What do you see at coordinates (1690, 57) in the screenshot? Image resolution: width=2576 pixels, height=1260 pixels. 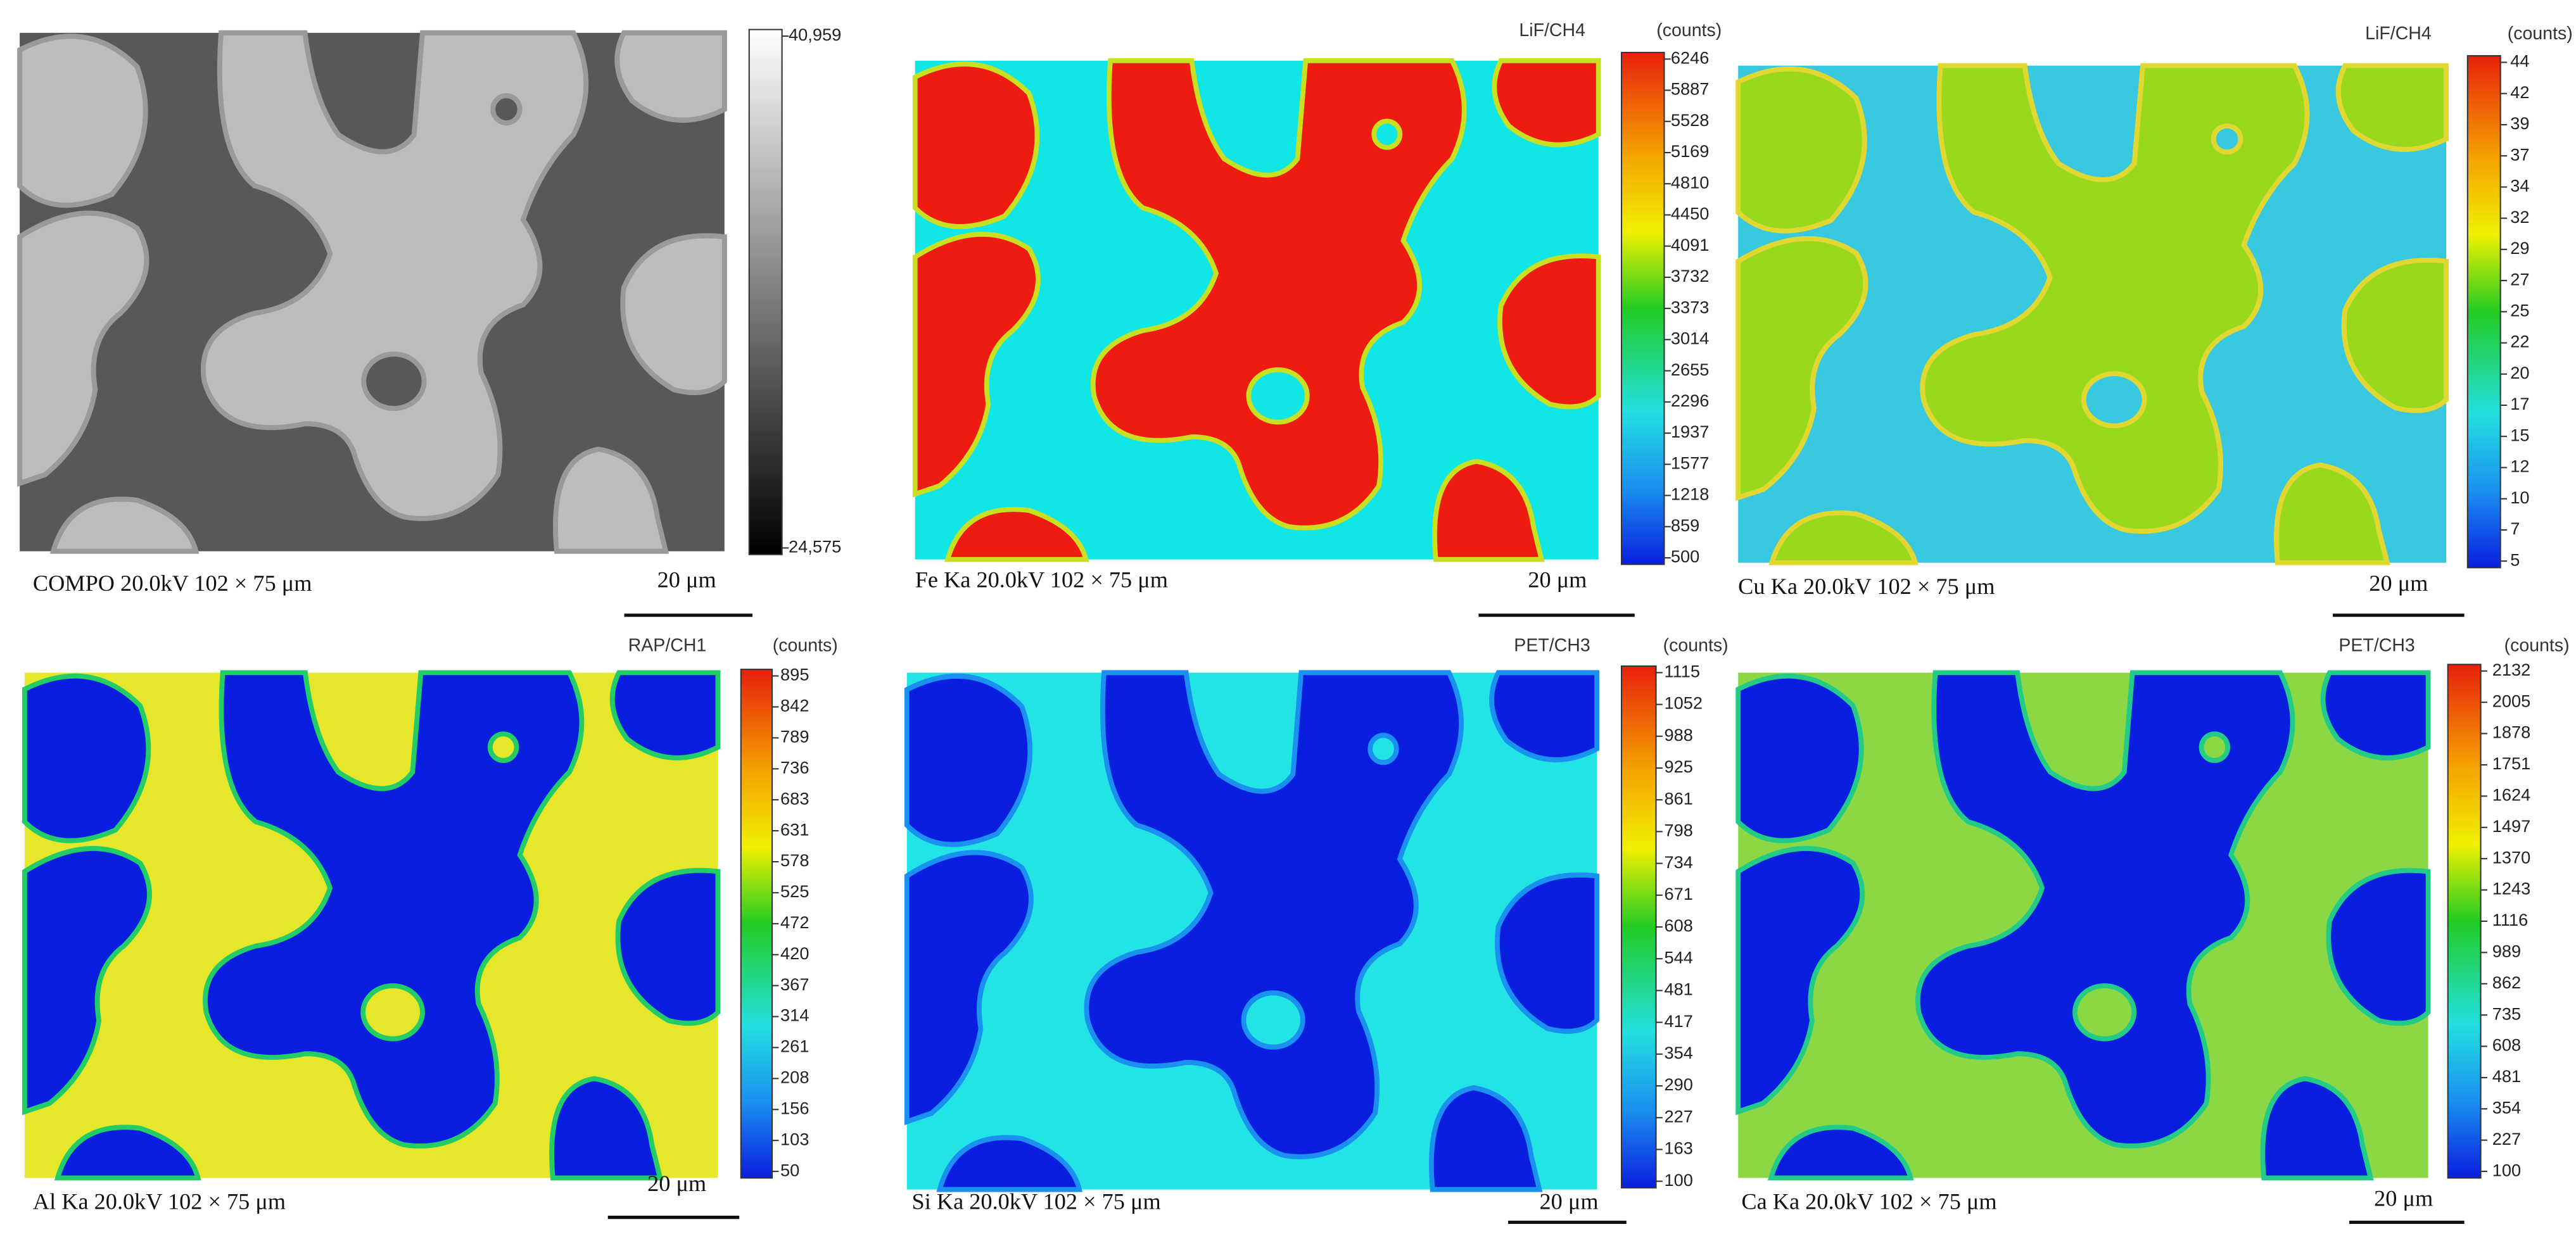 I see `color-bar-label: 6246` at bounding box center [1690, 57].